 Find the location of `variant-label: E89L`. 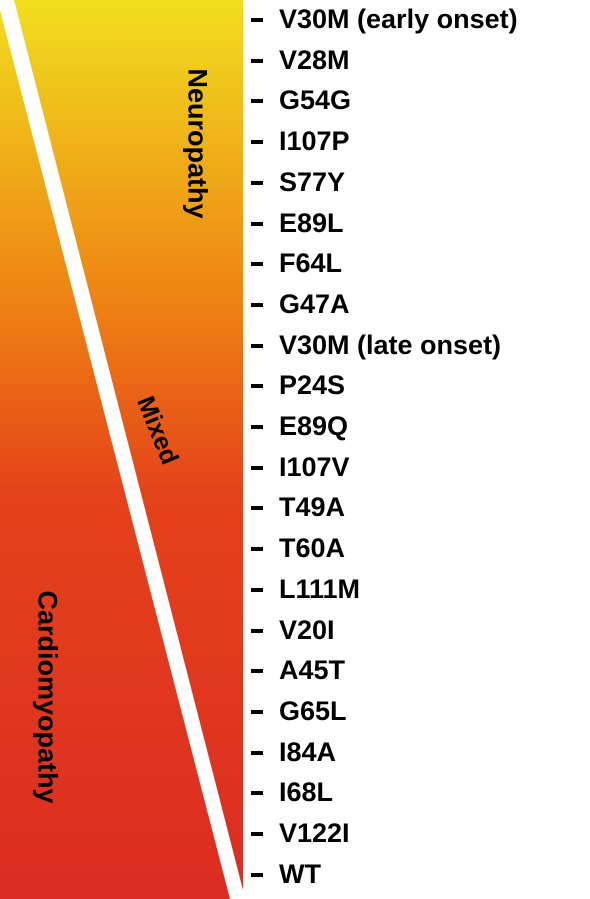

variant-label: E89L is located at coordinates (311, 222).